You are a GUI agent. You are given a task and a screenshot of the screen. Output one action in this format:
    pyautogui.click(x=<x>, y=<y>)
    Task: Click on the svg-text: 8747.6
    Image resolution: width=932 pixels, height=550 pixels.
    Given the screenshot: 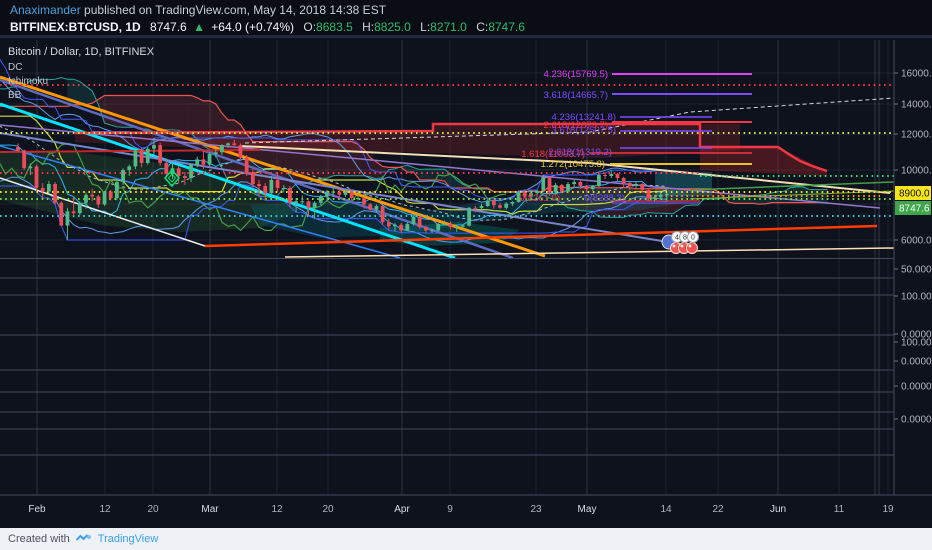 What is the action you would take?
    pyautogui.click(x=914, y=209)
    